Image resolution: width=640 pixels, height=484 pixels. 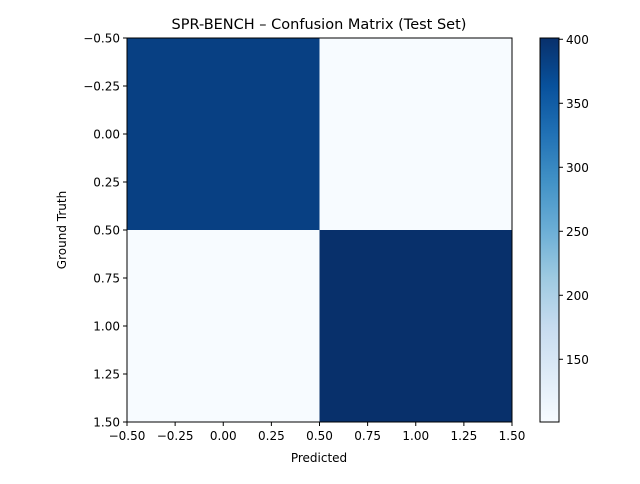 I want to click on y-tick-label: −0.25, so click(x=101, y=87).